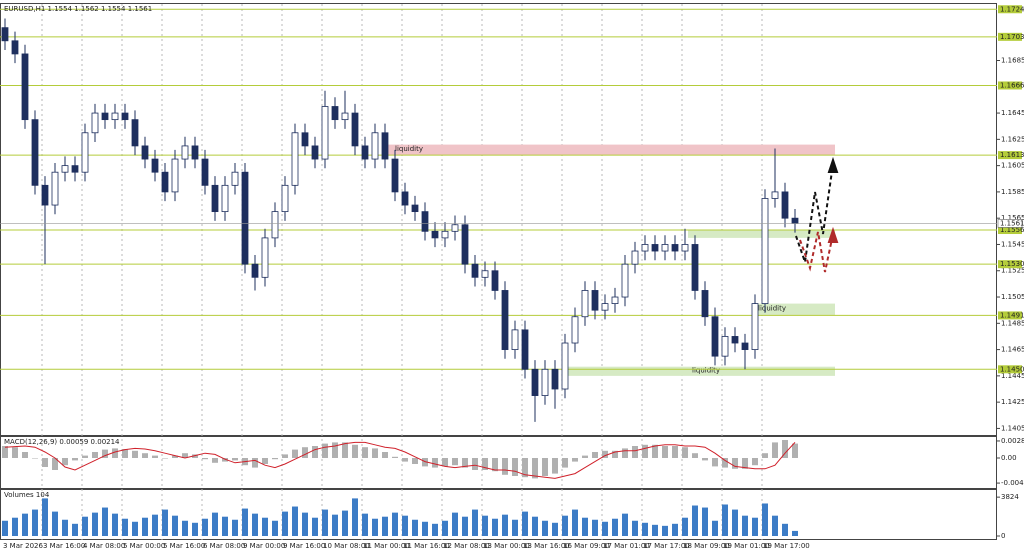  Describe the element at coordinates (1009, 458) in the screenshot. I see `y-tick-label: 0.00` at that location.